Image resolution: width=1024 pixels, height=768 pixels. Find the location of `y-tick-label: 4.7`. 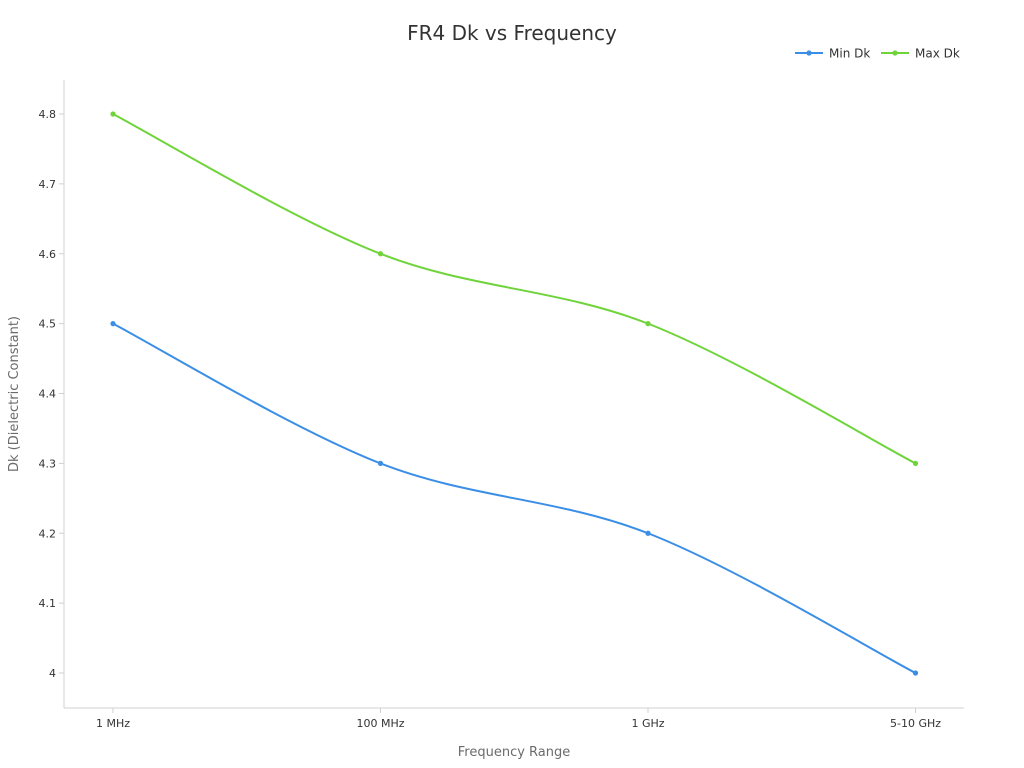

y-tick-label: 4.7 is located at coordinates (48, 184).